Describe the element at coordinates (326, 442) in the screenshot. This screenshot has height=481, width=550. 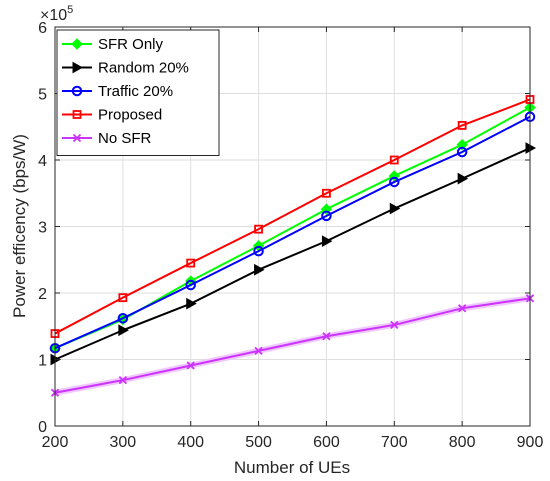
I see `x-tick-label: 600` at that location.